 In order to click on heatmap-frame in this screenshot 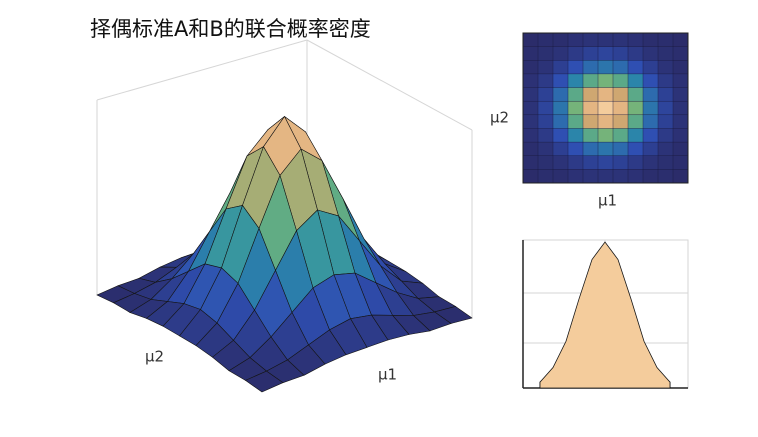, I will do `click(605, 108)`.